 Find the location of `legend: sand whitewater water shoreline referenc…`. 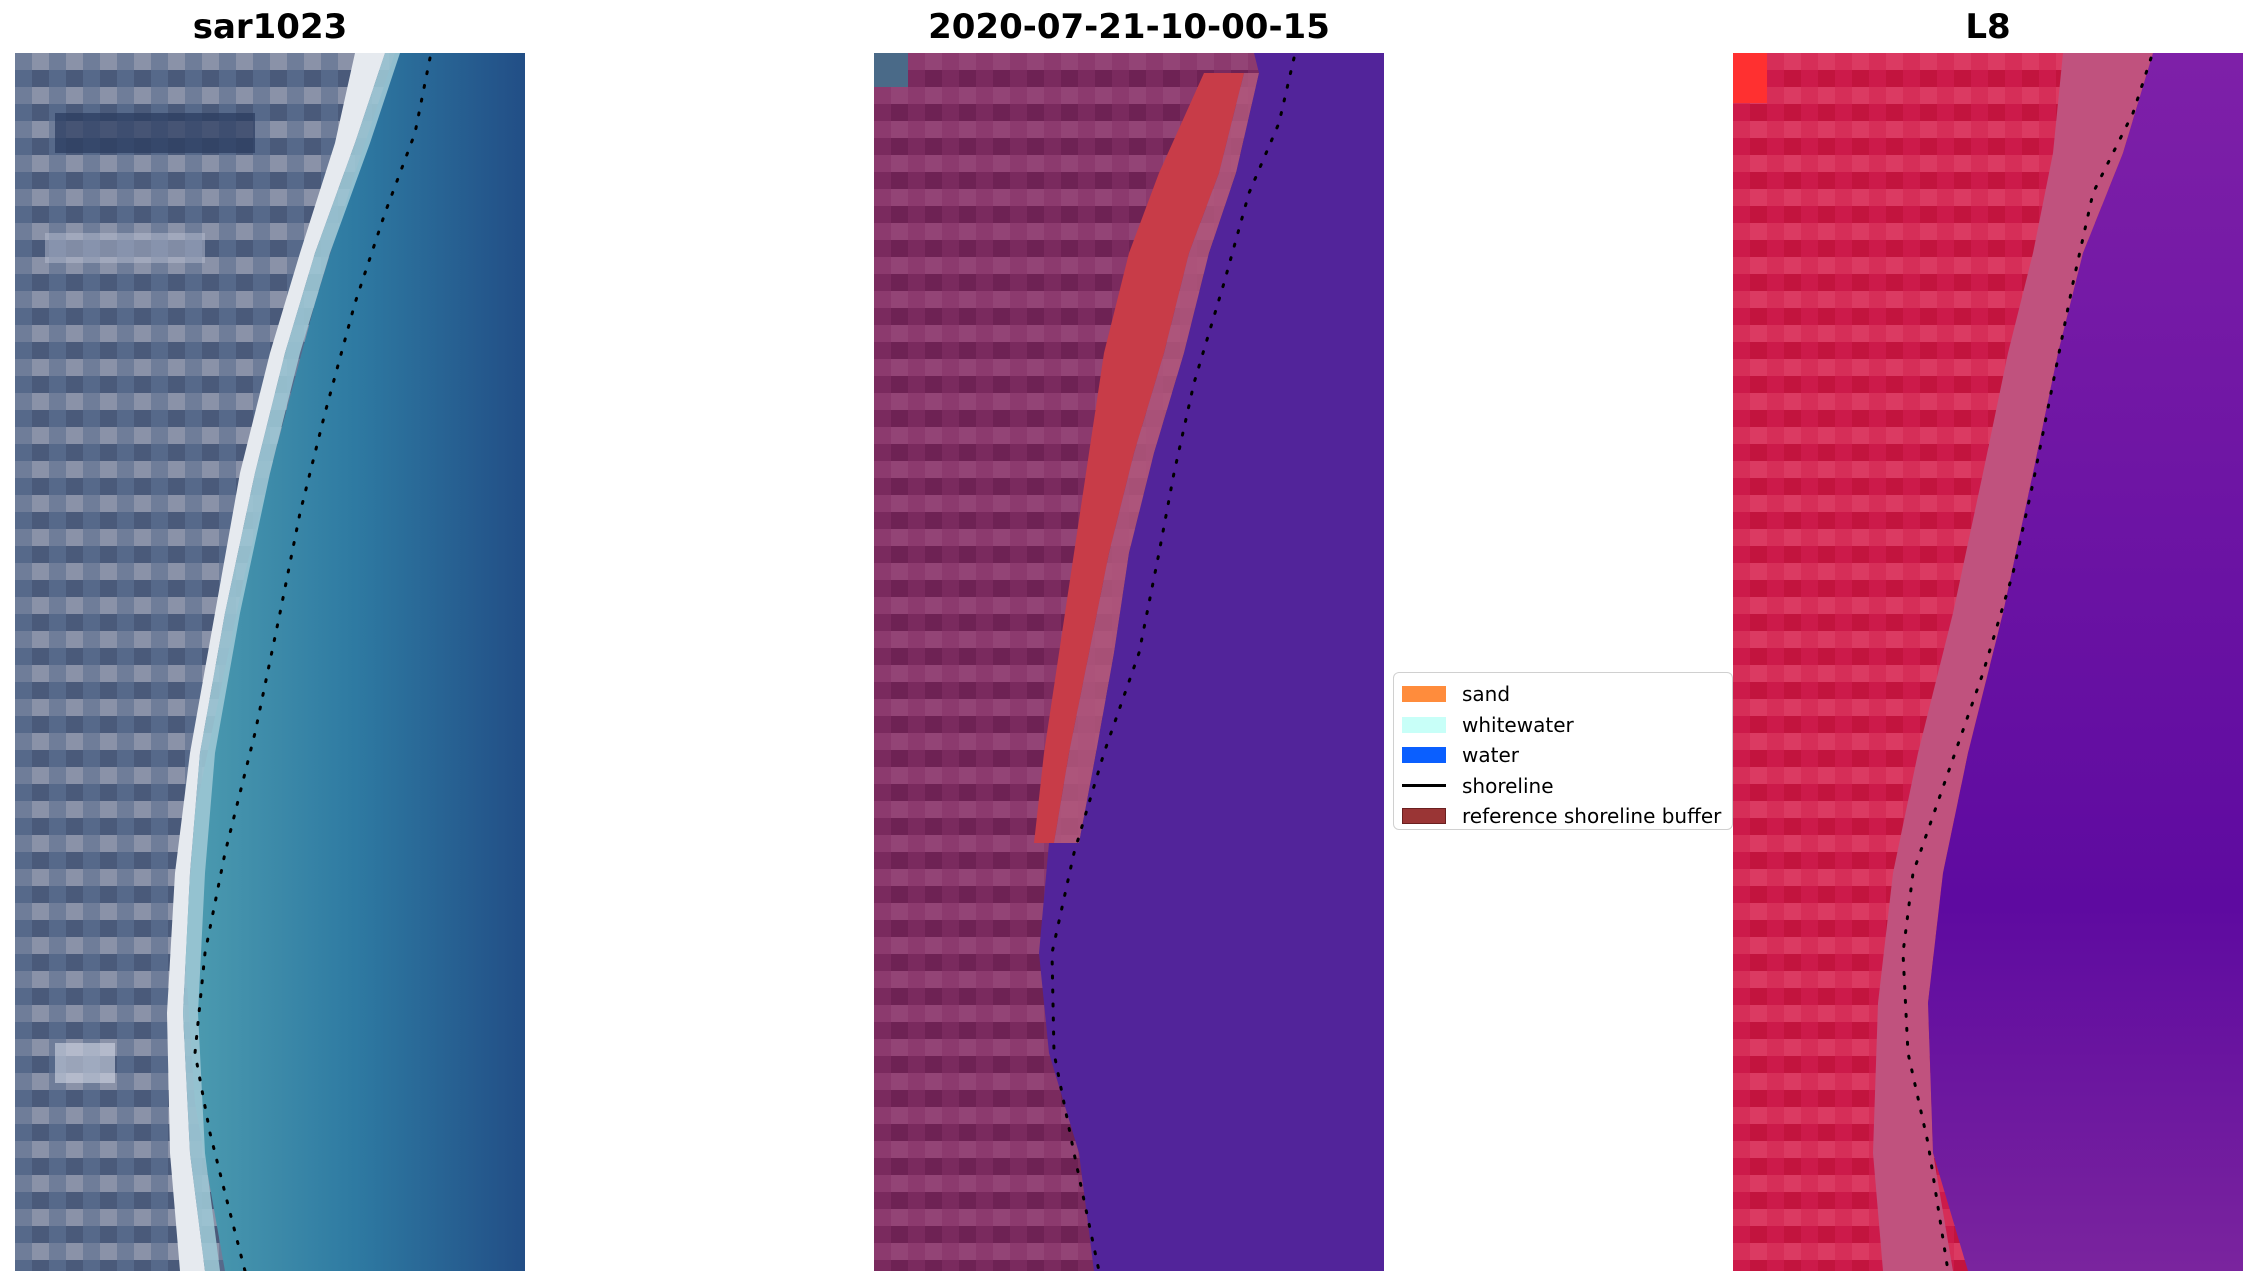

legend: sand whitewater water shoreline referenc… is located at coordinates (1563, 751).